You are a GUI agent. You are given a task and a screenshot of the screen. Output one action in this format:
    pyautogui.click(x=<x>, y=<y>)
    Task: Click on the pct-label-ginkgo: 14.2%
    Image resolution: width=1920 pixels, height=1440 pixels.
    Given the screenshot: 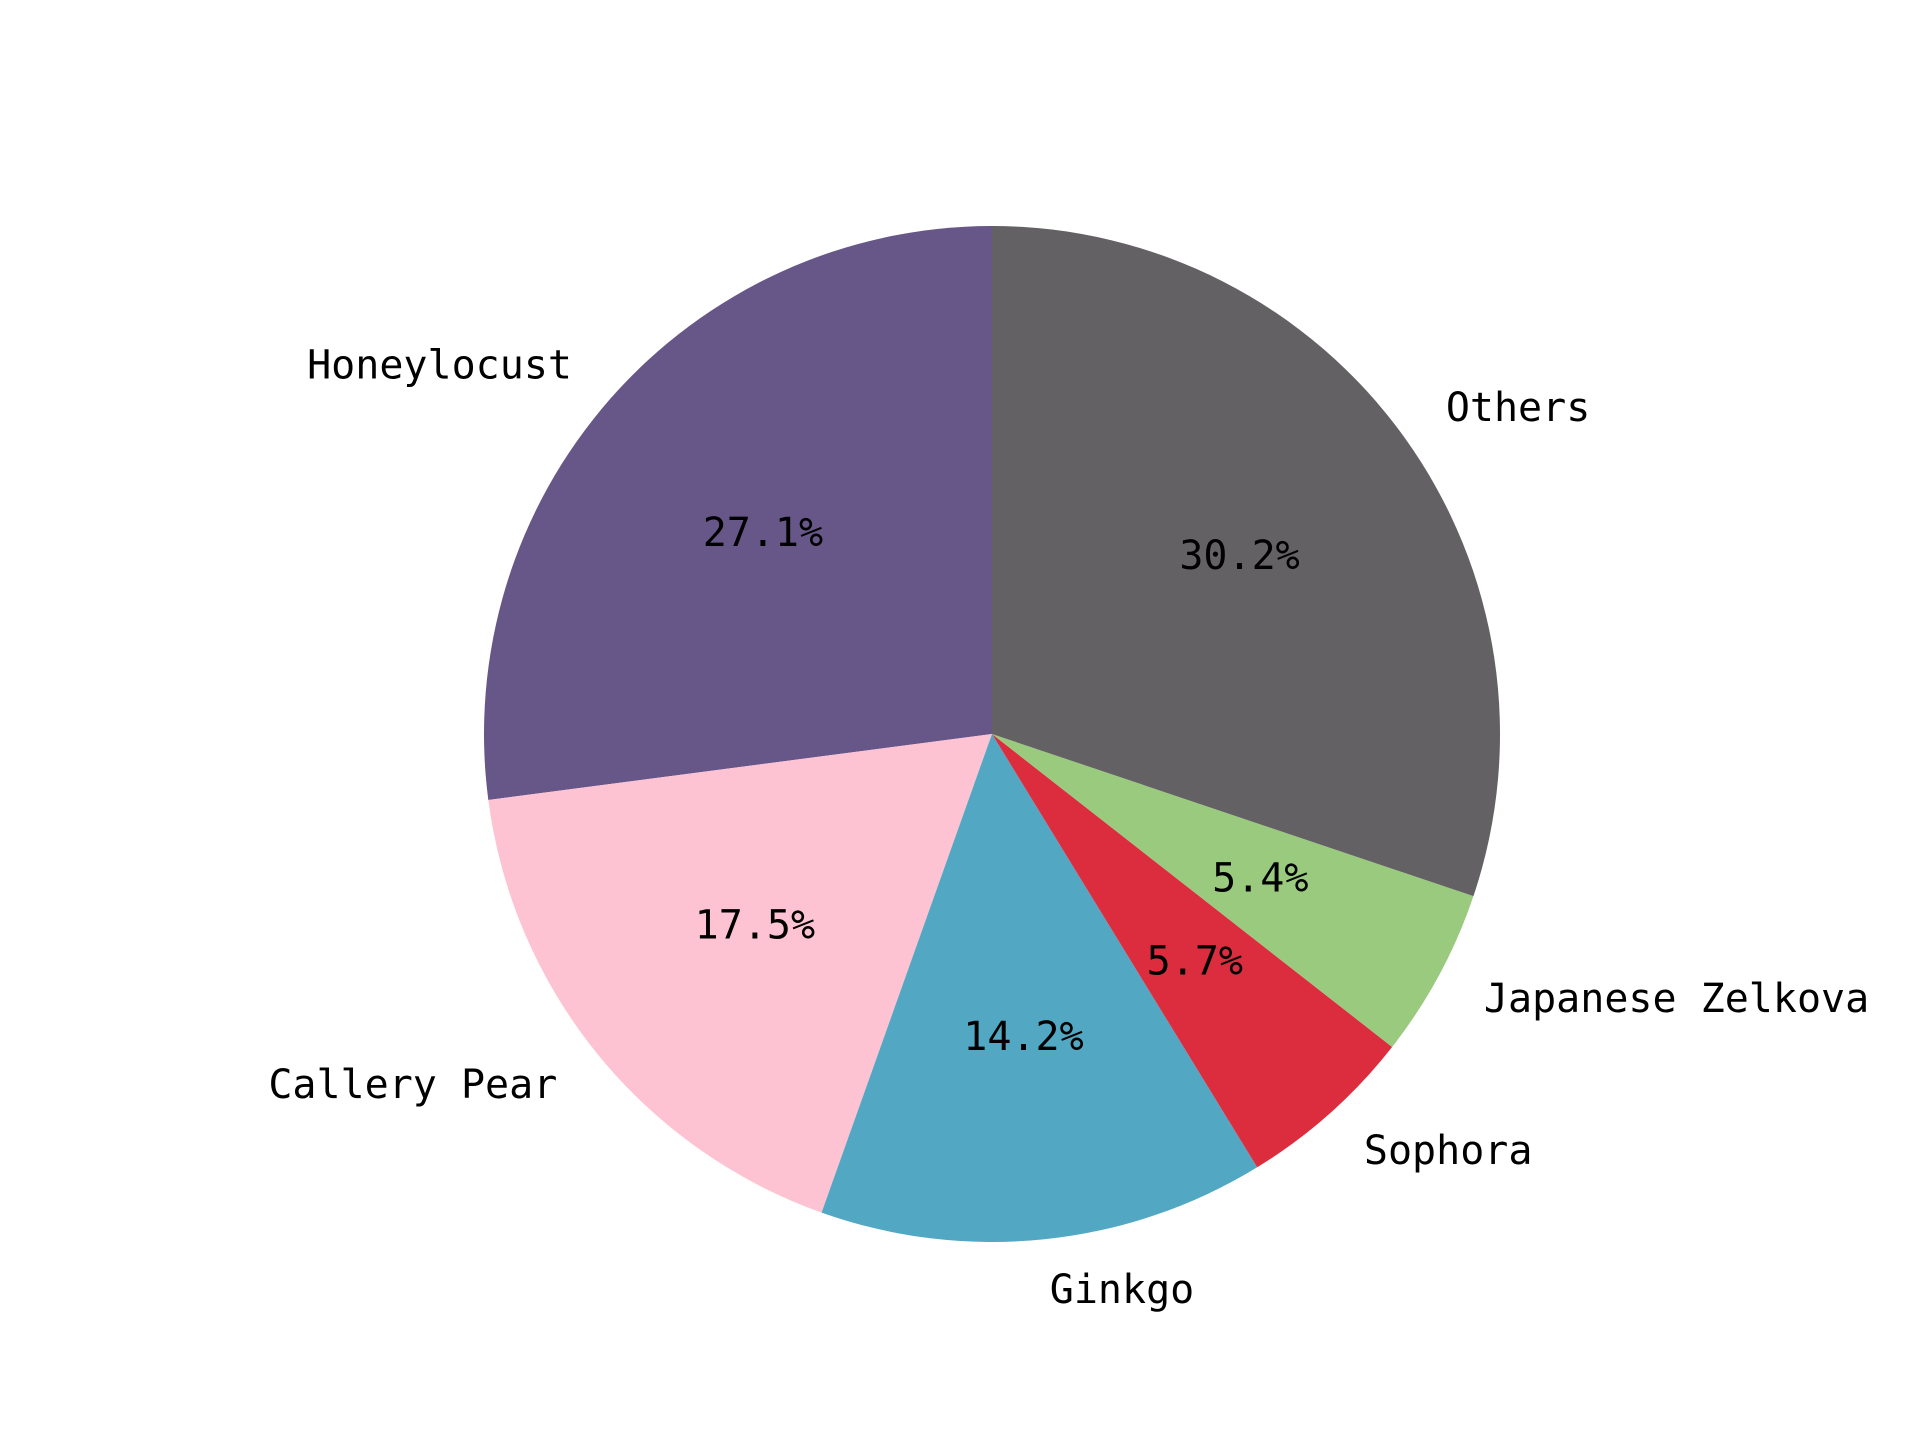 What is the action you would take?
    pyautogui.click(x=1023, y=1037)
    